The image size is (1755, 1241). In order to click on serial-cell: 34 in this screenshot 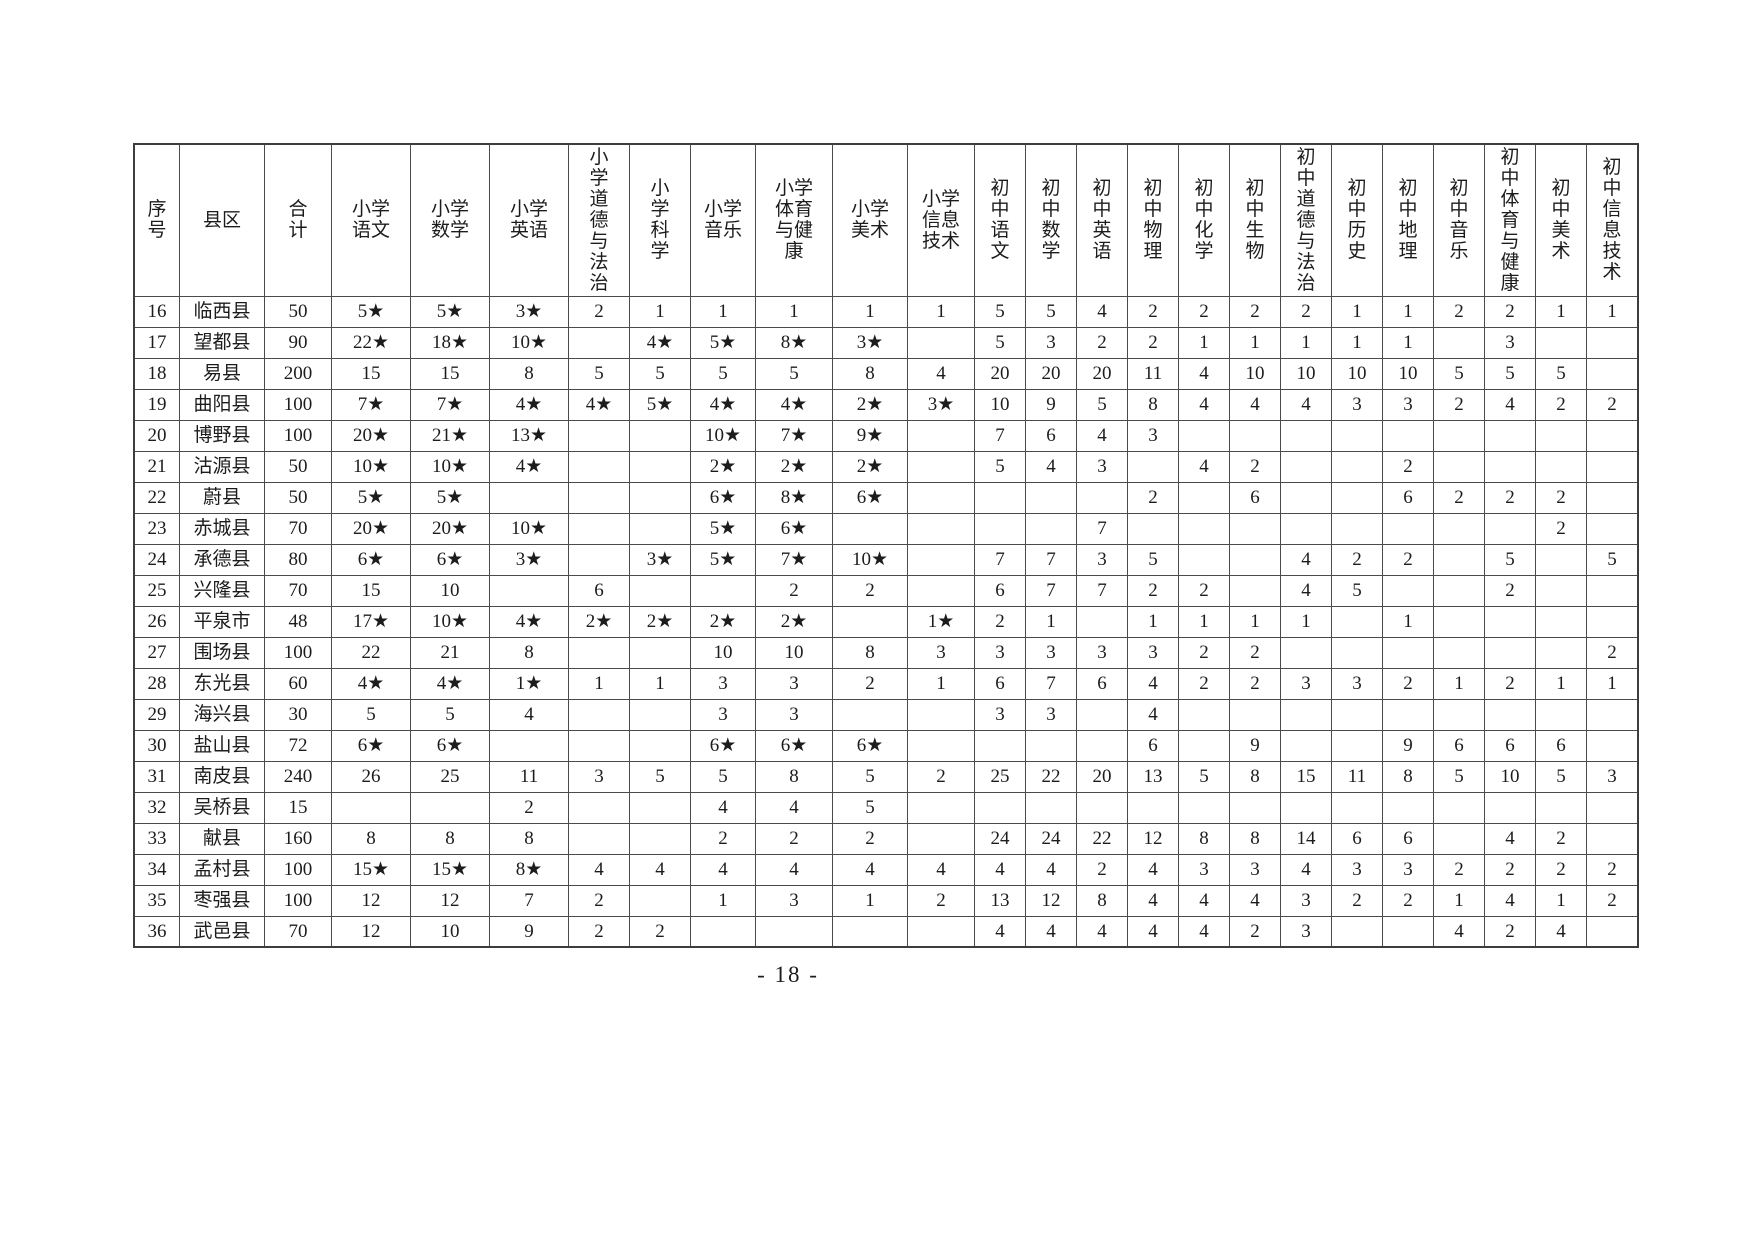, I will do `click(156, 869)`.